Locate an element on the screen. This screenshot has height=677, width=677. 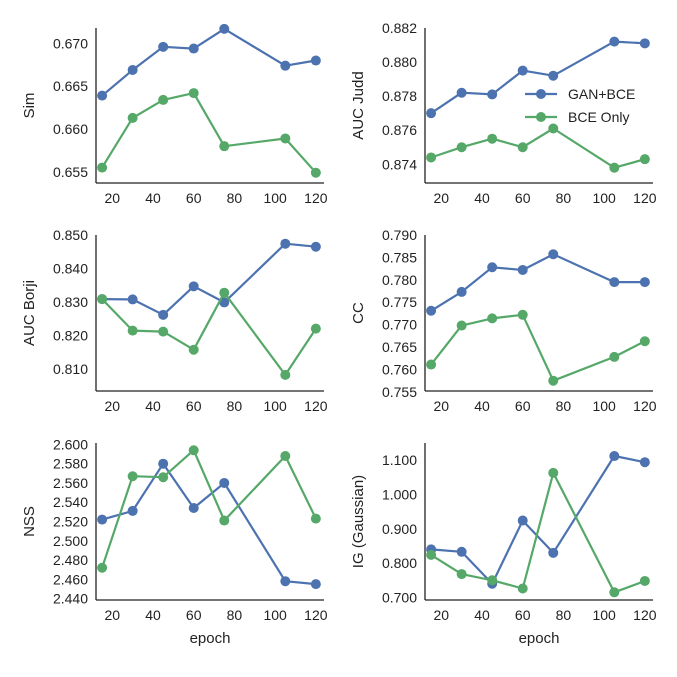
y-tick-label: 0.655 is located at coordinates (70, 172).